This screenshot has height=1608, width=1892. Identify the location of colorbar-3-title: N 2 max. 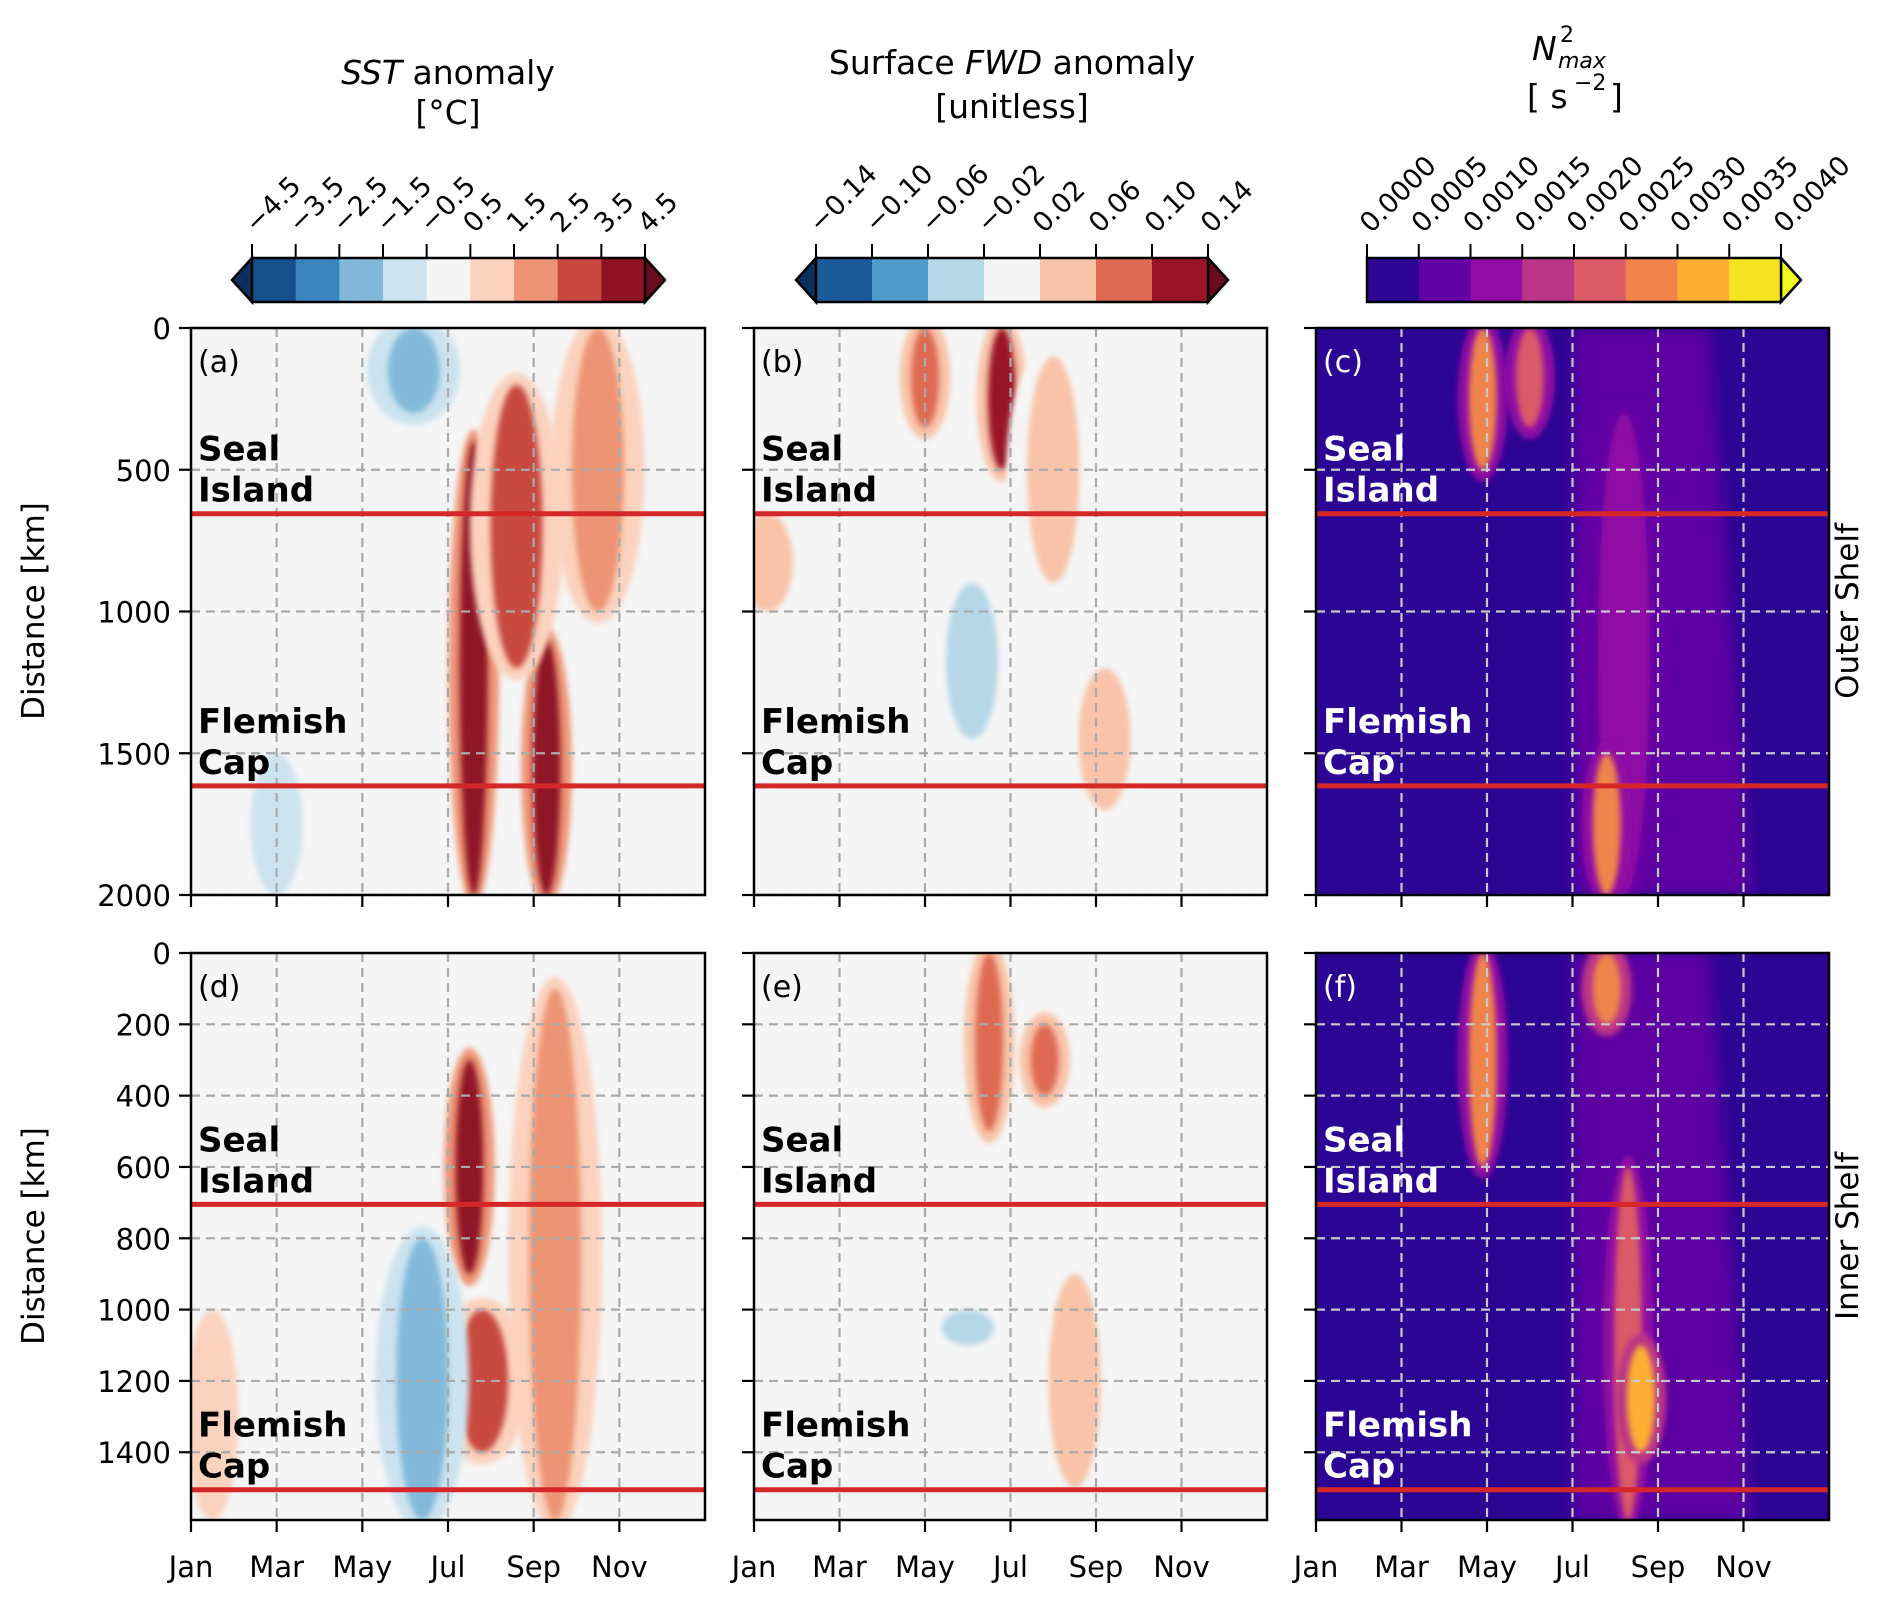
(1569, 48).